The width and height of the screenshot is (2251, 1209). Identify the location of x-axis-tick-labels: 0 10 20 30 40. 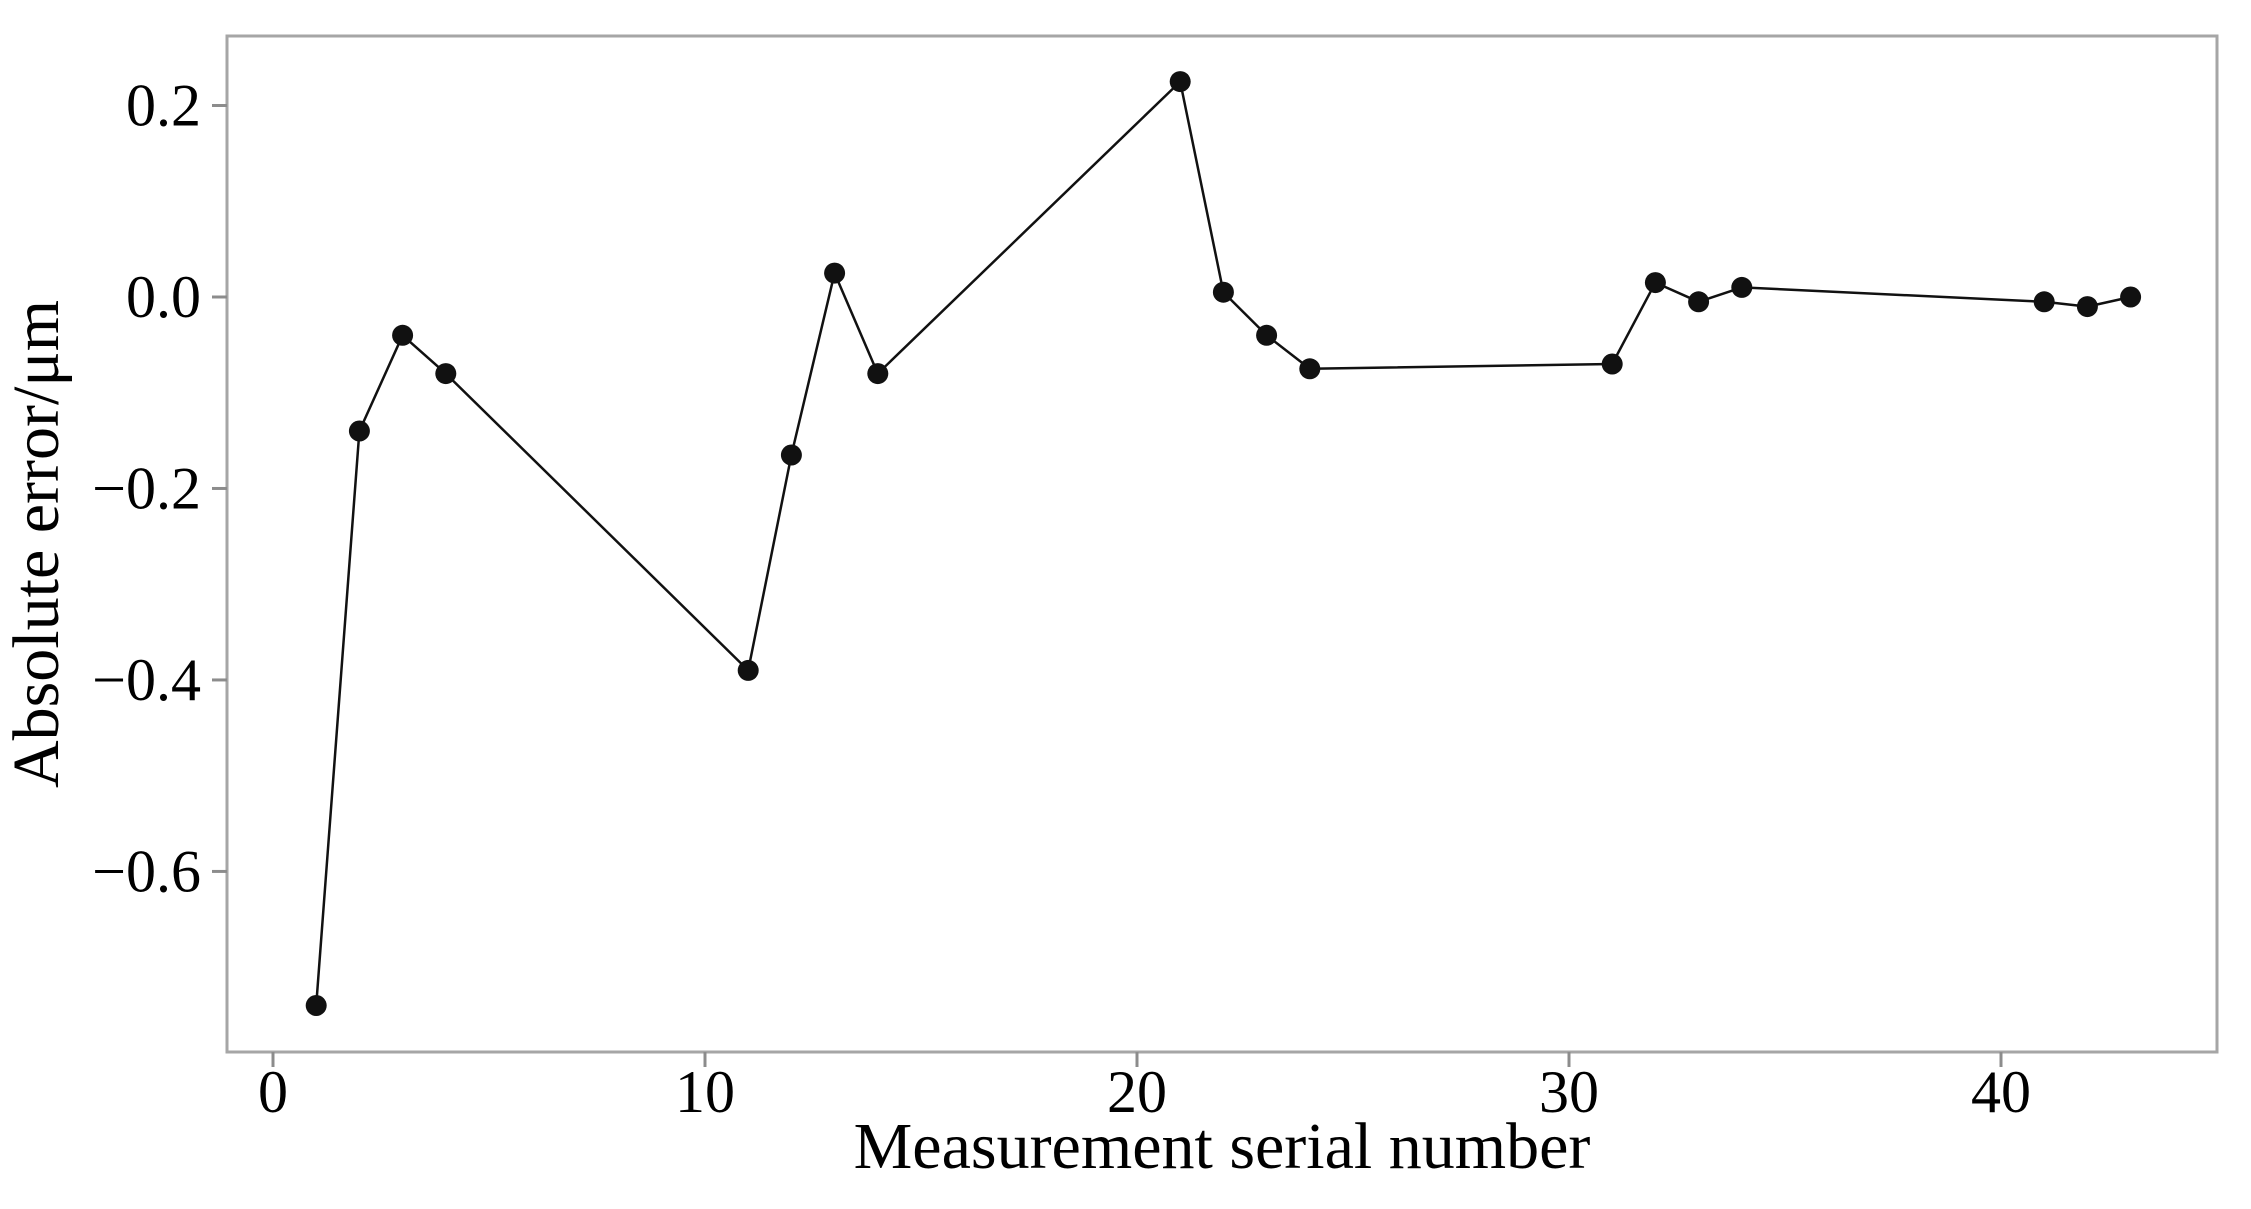
(1144, 1092).